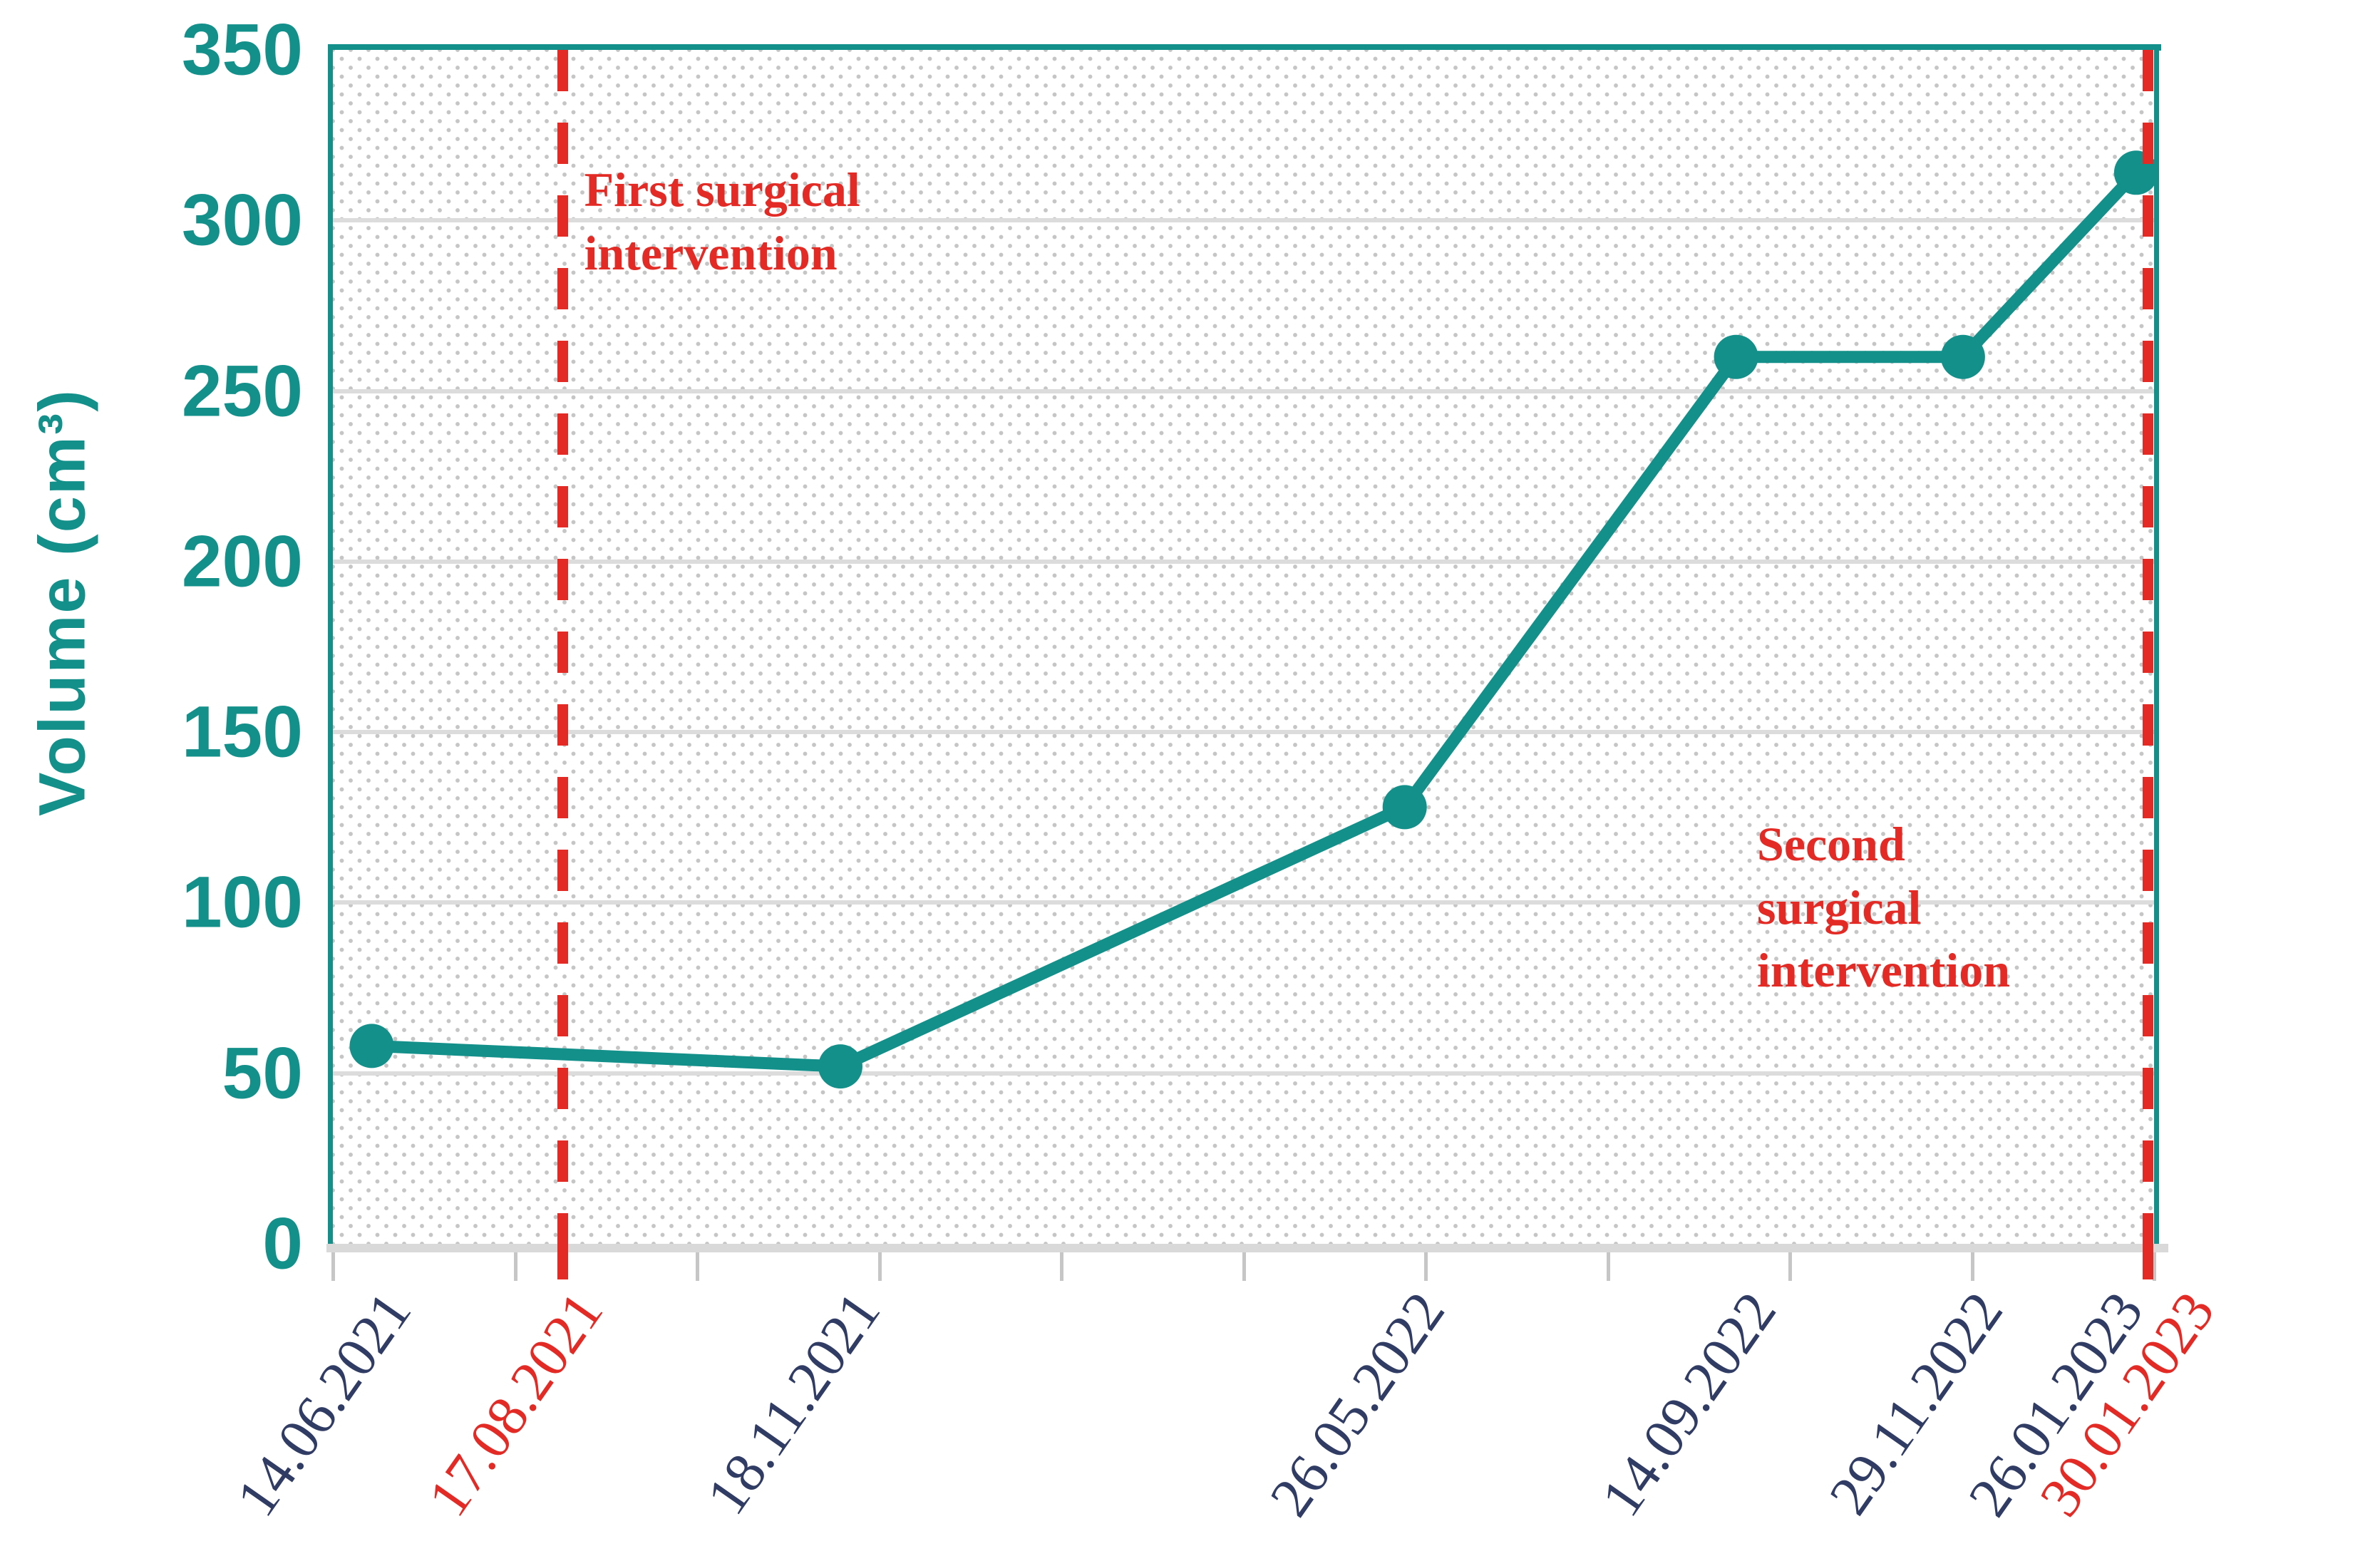 This screenshot has height=1566, width=2380. What do you see at coordinates (242, 220) in the screenshot?
I see `y-tick-label-300: 300` at bounding box center [242, 220].